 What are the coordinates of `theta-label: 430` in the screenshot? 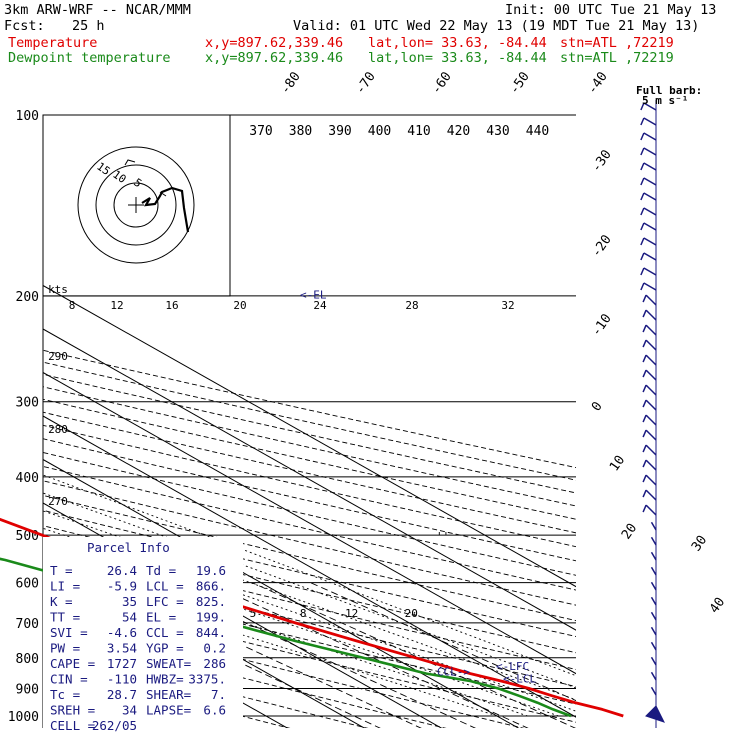 It's located at (497, 131).